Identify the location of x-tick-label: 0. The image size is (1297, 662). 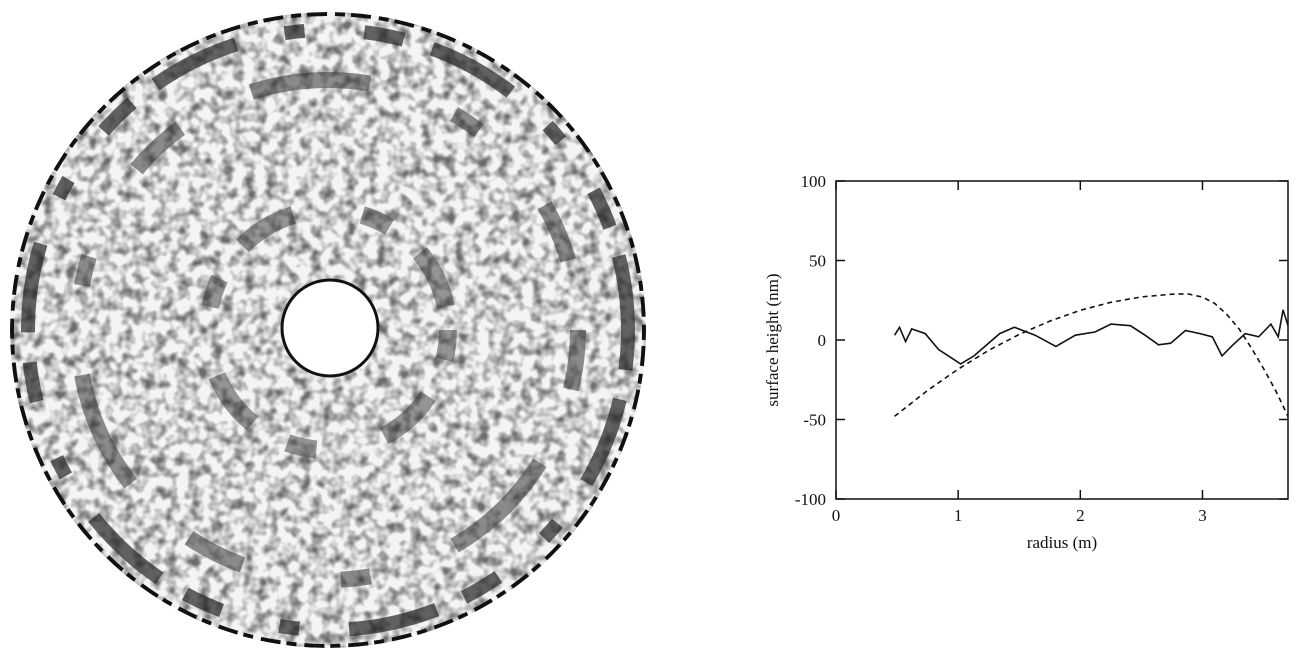
(836, 515).